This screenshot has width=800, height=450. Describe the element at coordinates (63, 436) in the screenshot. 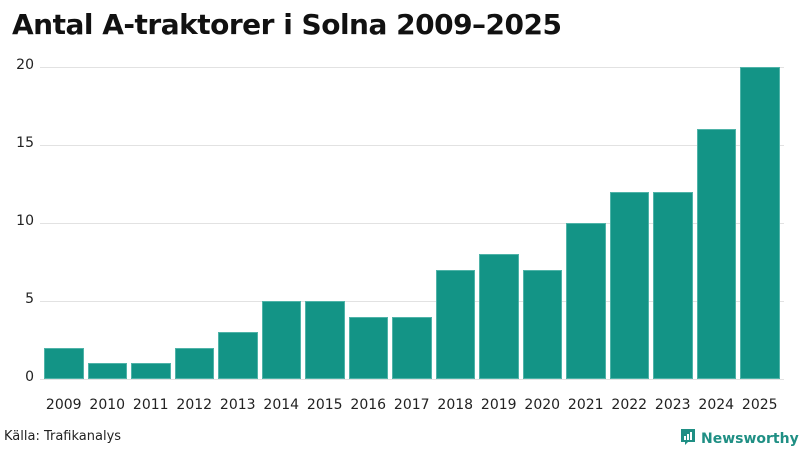

I see `source-note: Källa: Trafikanalys` at that location.